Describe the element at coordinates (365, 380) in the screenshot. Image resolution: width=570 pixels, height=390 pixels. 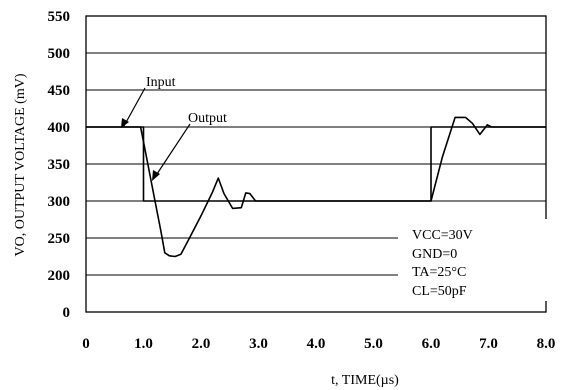
I see `x-axis-label: t, TIME(µs)` at that location.